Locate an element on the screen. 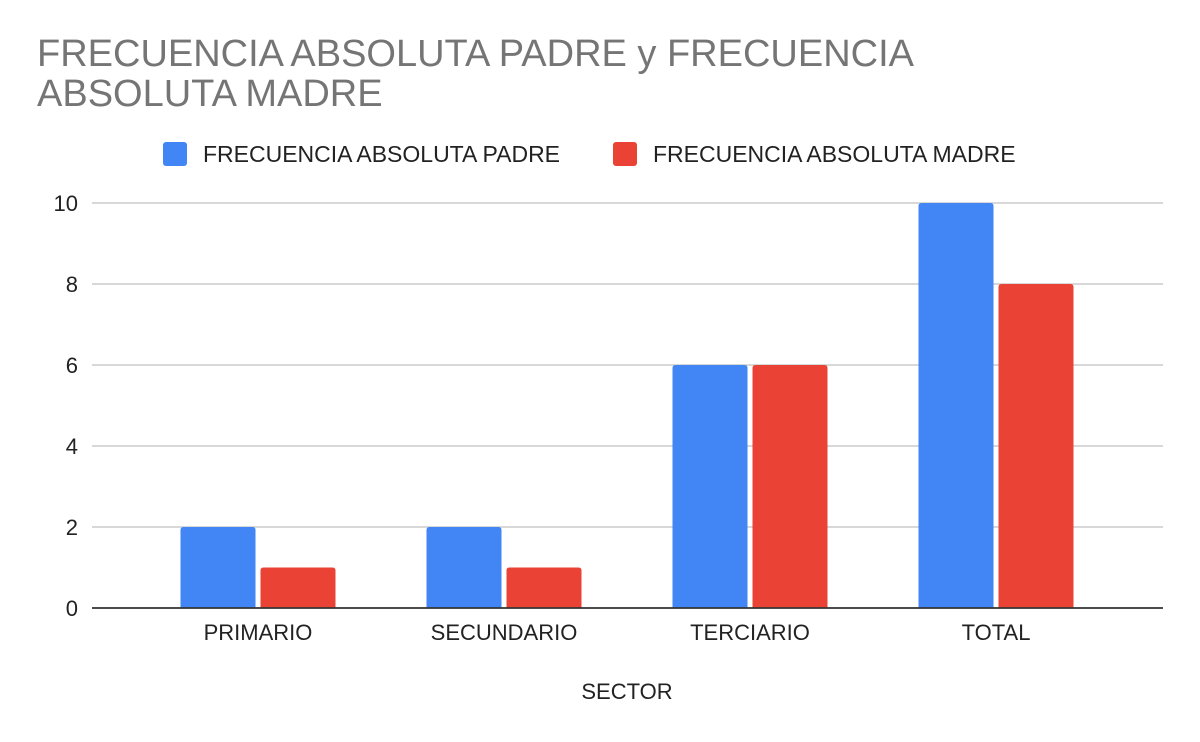 The height and width of the screenshot is (742, 1200). legend-swatch-padre is located at coordinates (175, 154).